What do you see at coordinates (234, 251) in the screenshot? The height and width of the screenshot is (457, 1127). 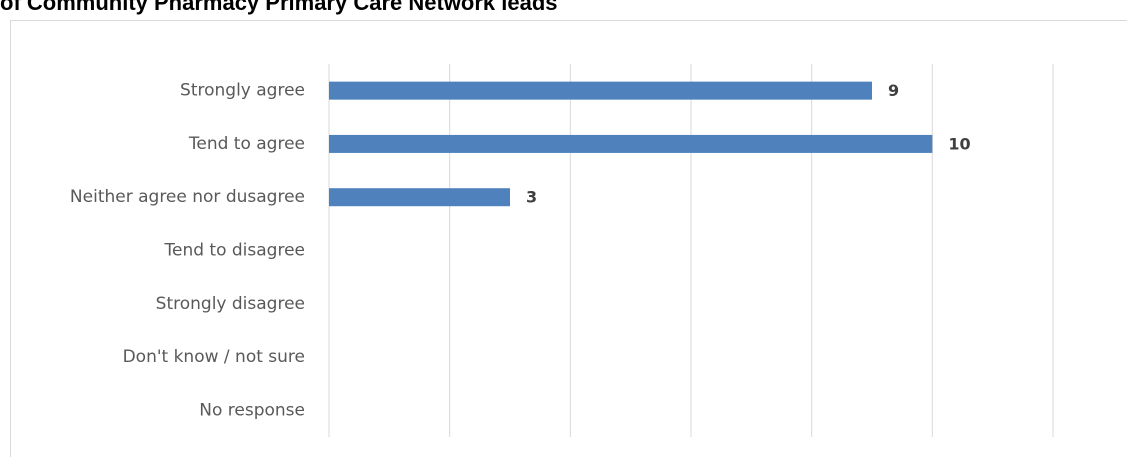 I see `y-tick-label: Tend to disagree` at bounding box center [234, 251].